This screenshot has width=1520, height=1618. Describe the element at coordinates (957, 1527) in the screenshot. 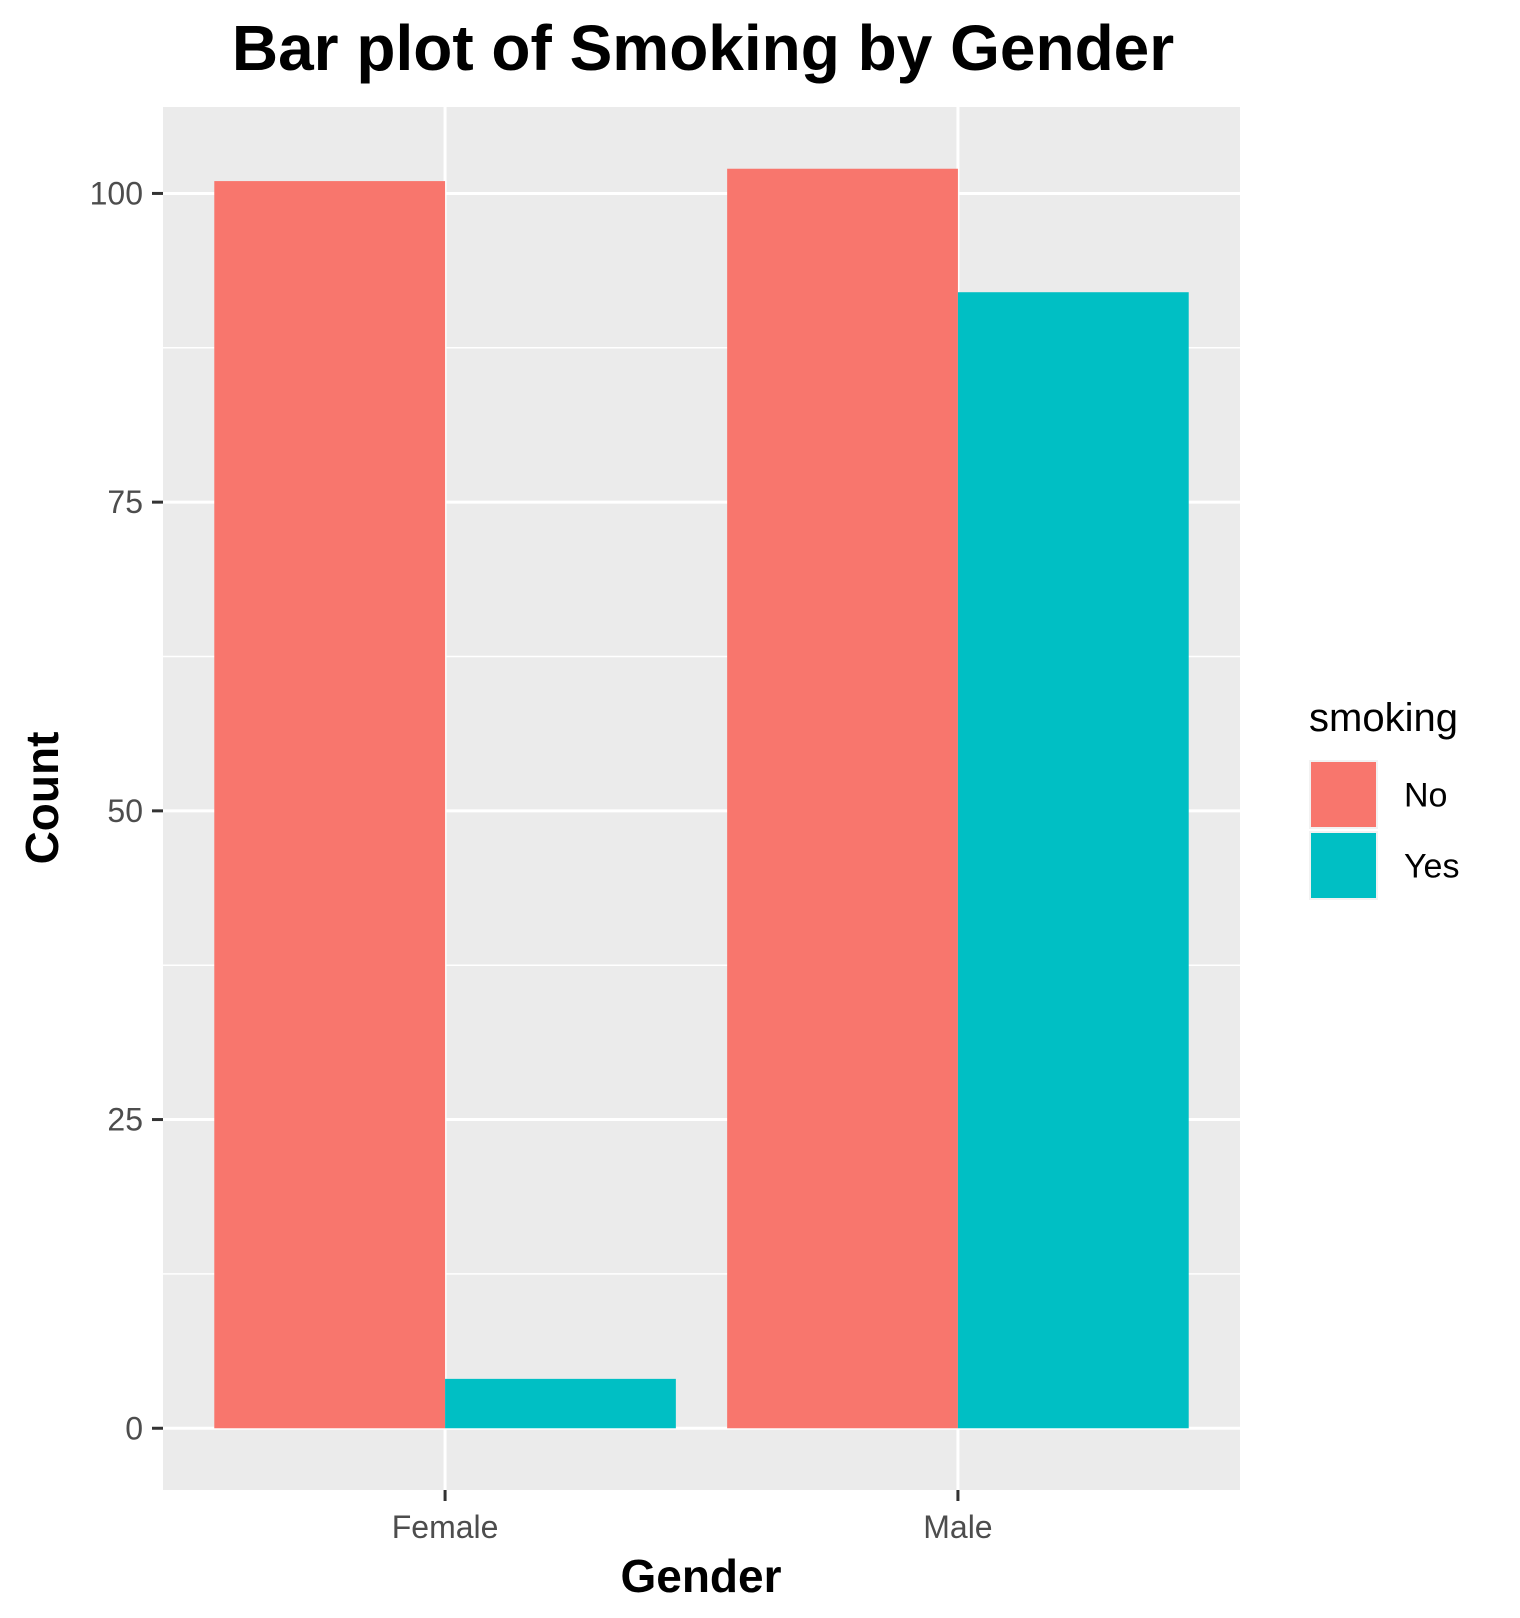

I see `x-tick-label: Male` at that location.